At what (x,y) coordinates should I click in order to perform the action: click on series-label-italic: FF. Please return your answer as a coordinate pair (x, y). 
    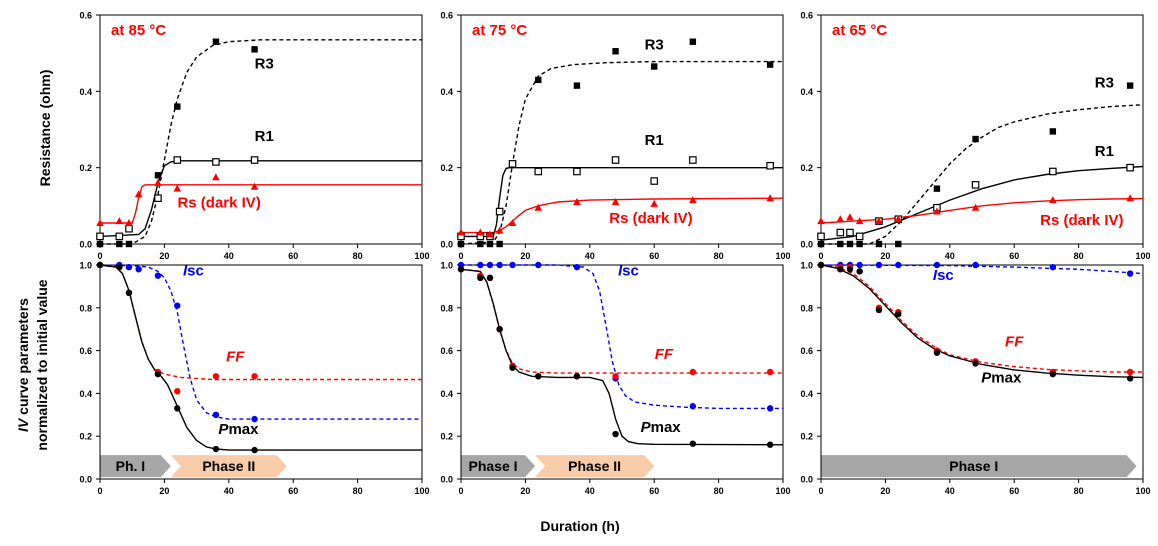
    Looking at the image, I should click on (664, 354).